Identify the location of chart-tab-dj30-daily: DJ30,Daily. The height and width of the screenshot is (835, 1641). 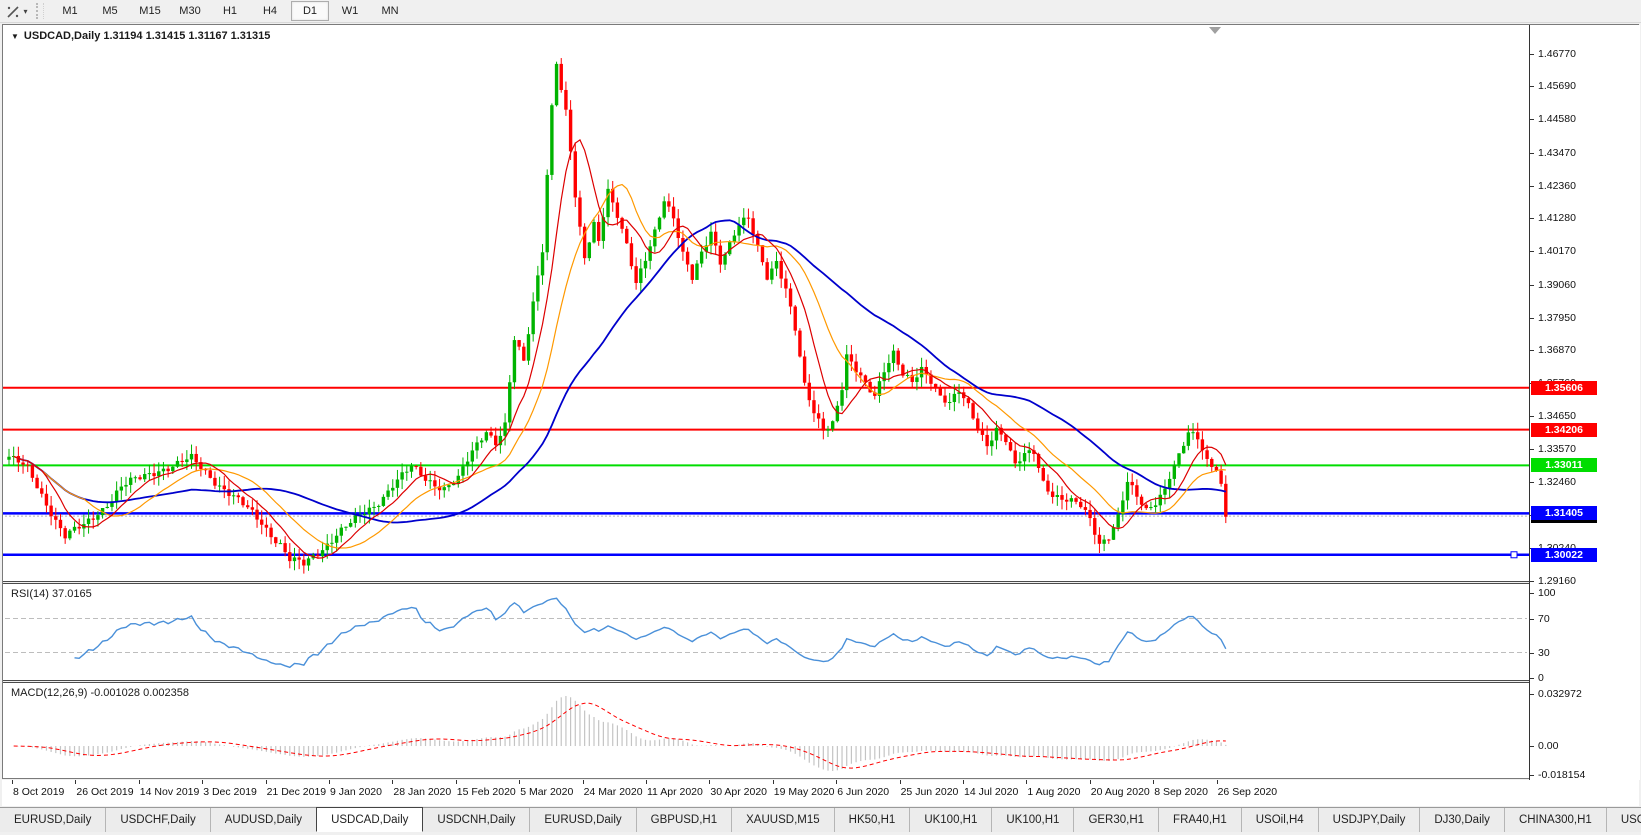
(1461, 820).